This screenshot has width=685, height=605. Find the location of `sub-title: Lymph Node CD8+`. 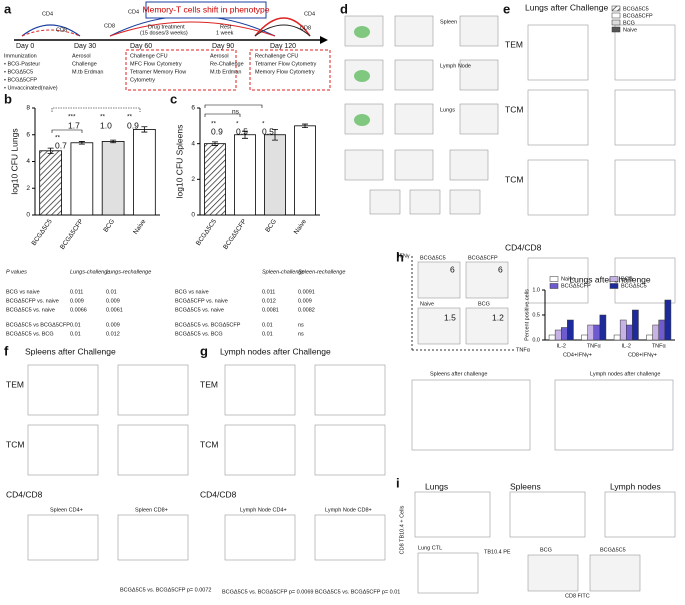

sub-title: Lymph Node CD8+ is located at coordinates (348, 510).